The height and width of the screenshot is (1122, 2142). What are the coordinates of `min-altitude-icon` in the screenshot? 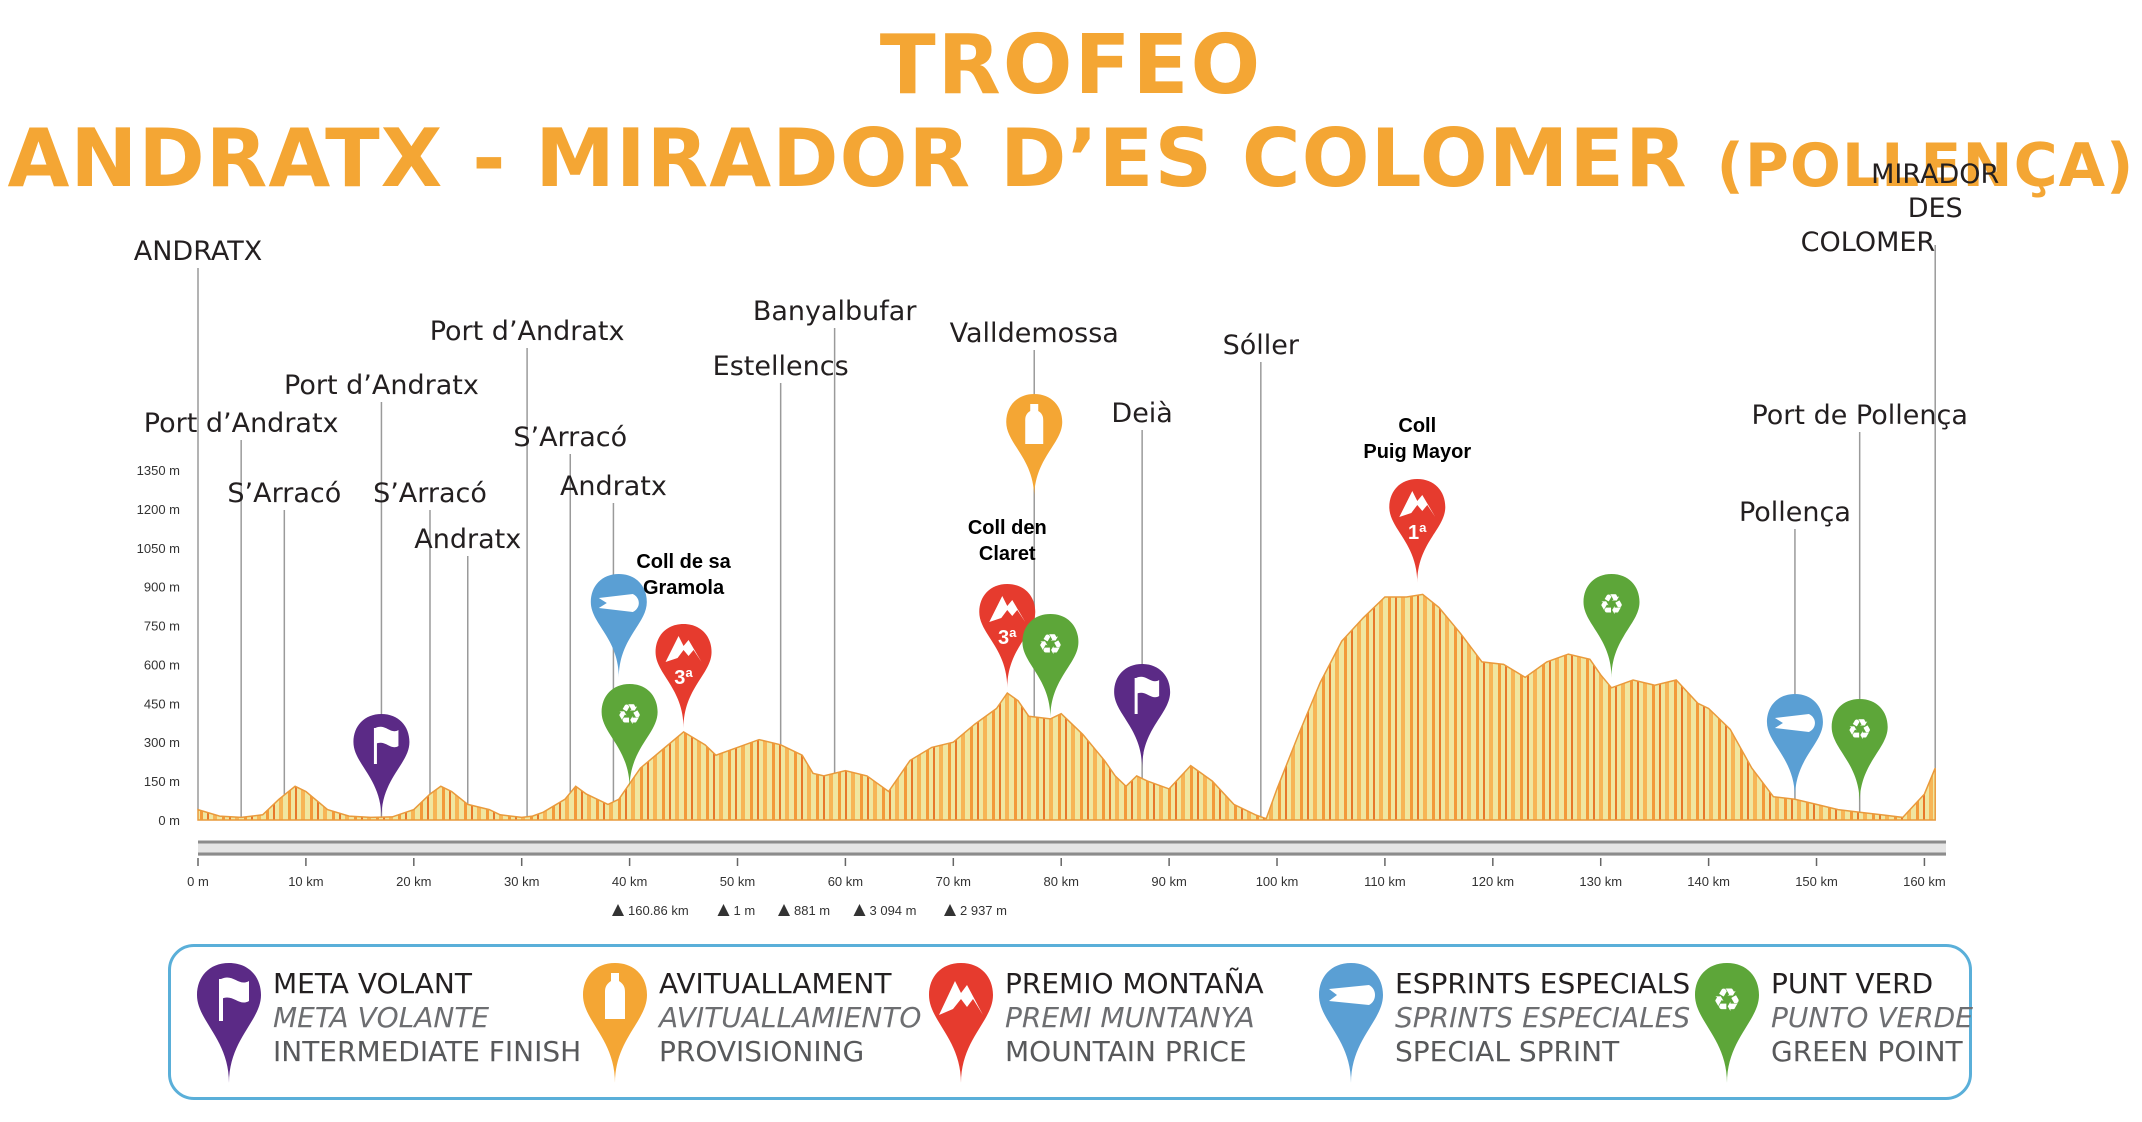 It's located at (723, 910).